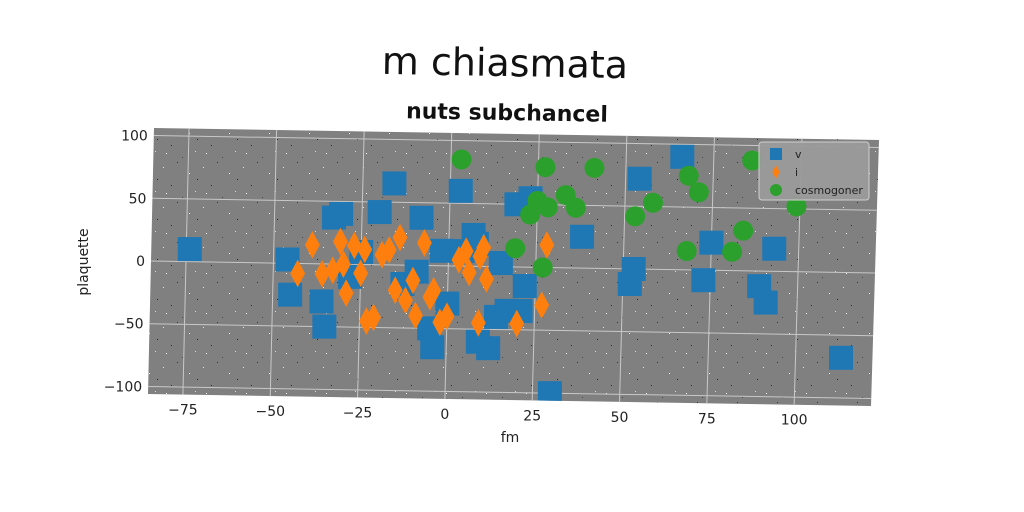  I want to click on x-tick-label: −25, so click(358, 413).